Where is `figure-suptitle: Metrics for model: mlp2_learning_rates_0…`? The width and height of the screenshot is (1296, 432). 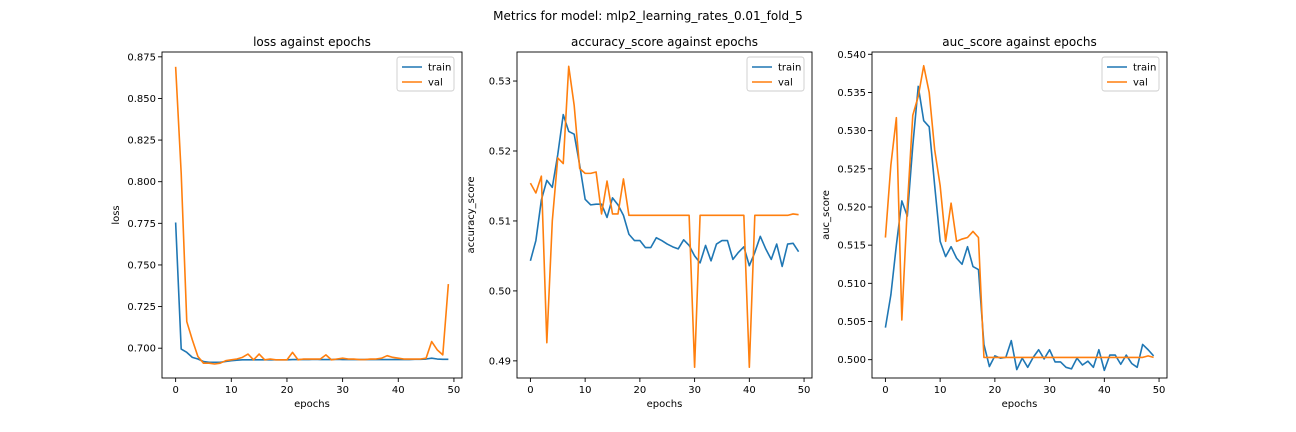
figure-suptitle: Metrics for model: mlp2_learning_rates_0… is located at coordinates (648, 16).